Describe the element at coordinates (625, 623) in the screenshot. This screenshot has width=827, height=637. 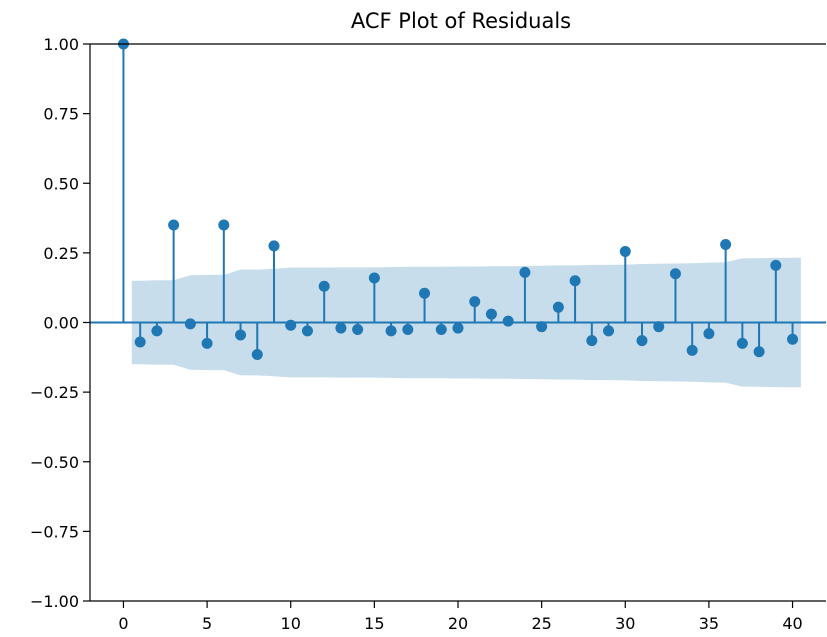
I see `x-tick-label: 30` at that location.